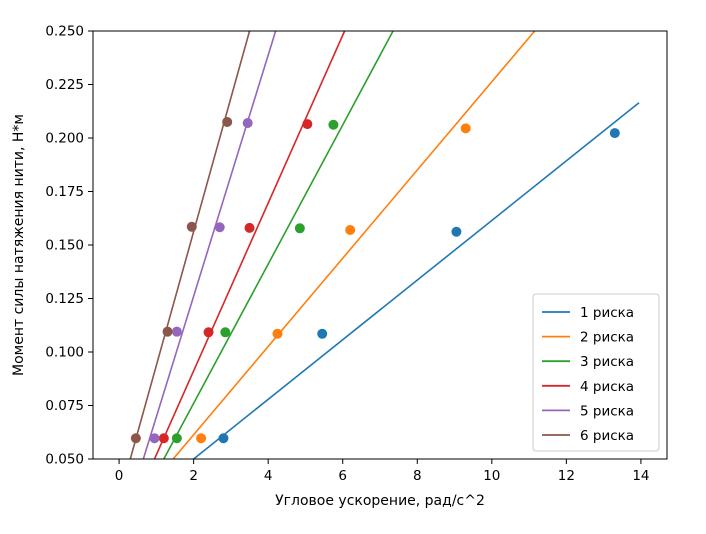 The height and width of the screenshot is (534, 706). What do you see at coordinates (607, 387) in the screenshot?
I see `legend-label-series-4: 4 риска` at bounding box center [607, 387].